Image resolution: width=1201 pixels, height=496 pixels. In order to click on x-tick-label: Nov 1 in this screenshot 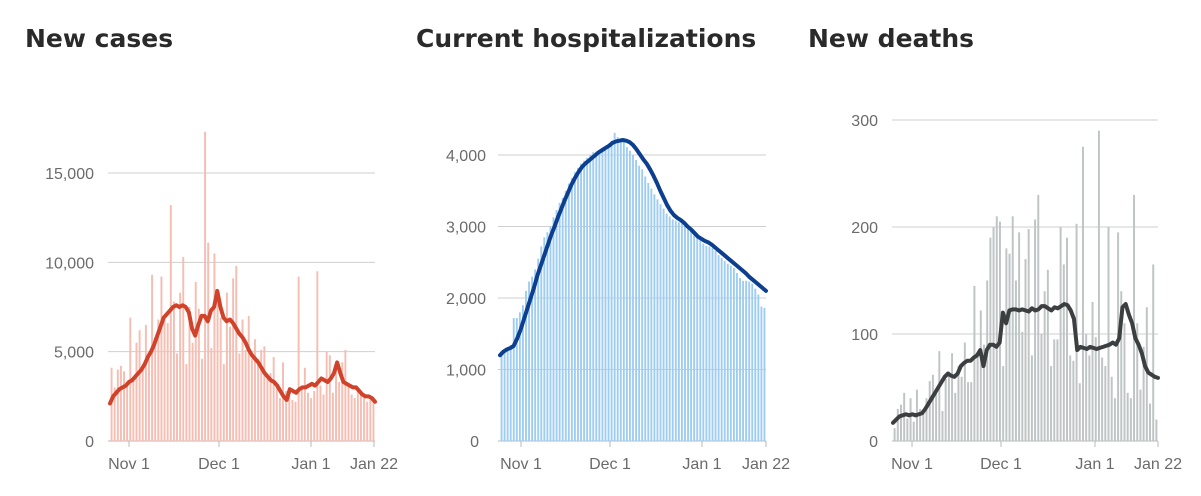, I will do `click(129, 464)`.